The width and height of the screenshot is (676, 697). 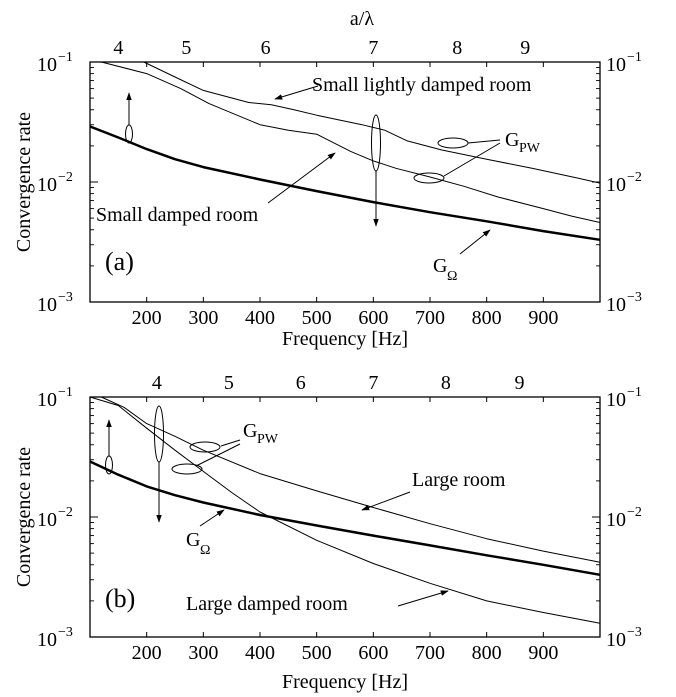 What do you see at coordinates (440, 266) in the screenshot?
I see `g-omega-main: G` at bounding box center [440, 266].